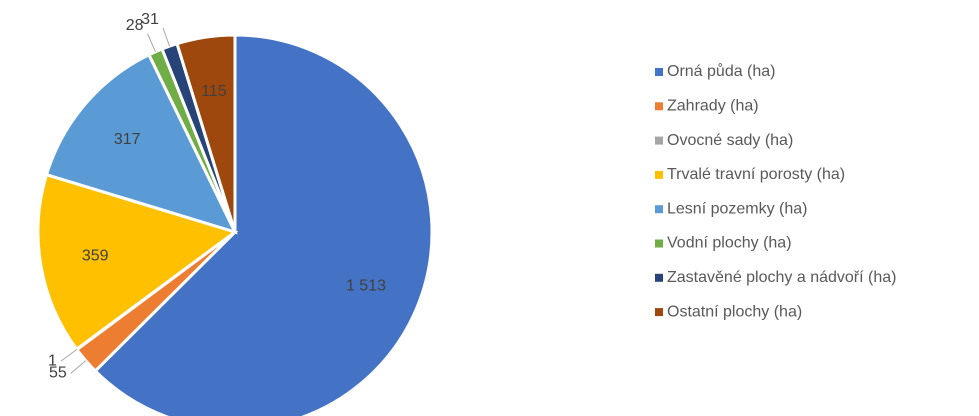  What do you see at coordinates (135, 25) in the screenshot?
I see `data-label: 28` at bounding box center [135, 25].